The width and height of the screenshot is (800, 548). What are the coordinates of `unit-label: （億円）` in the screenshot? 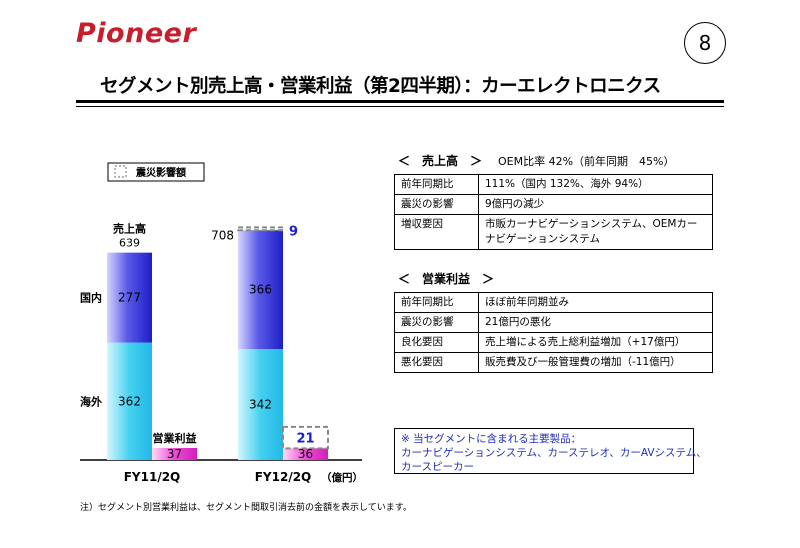 It's located at (342, 477).